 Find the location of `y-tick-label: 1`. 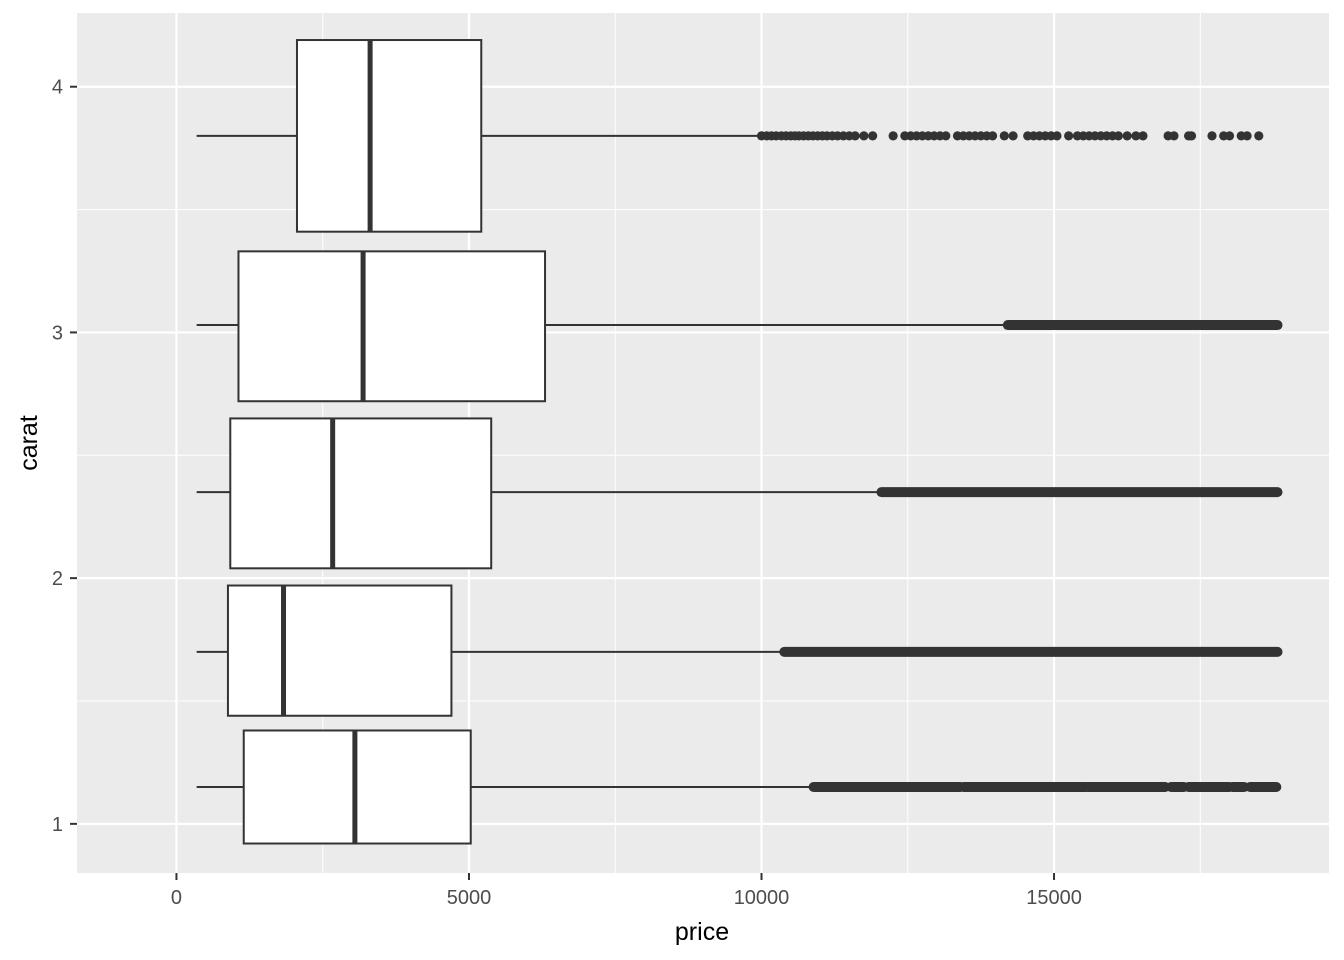

y-tick-label: 1 is located at coordinates (57, 825).